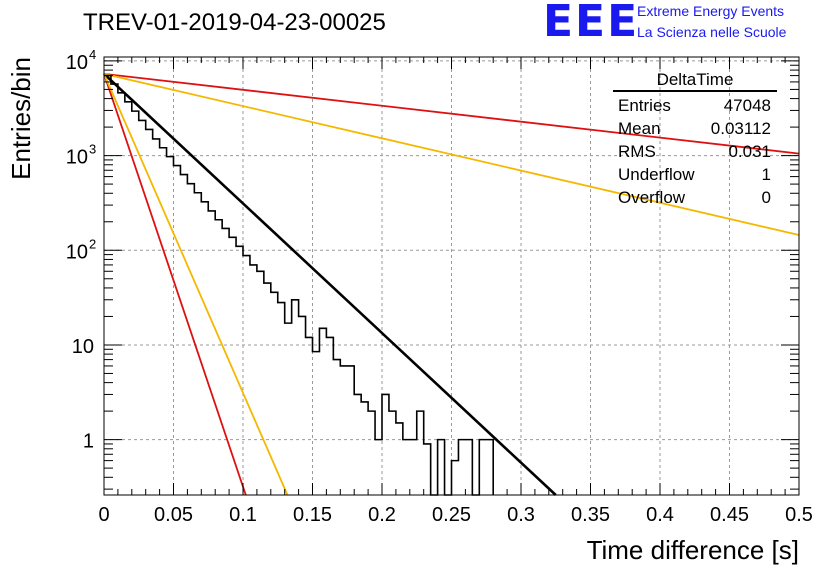  Describe the element at coordinates (695, 197) in the screenshot. I see `stats-row: Overflow 0` at that location.